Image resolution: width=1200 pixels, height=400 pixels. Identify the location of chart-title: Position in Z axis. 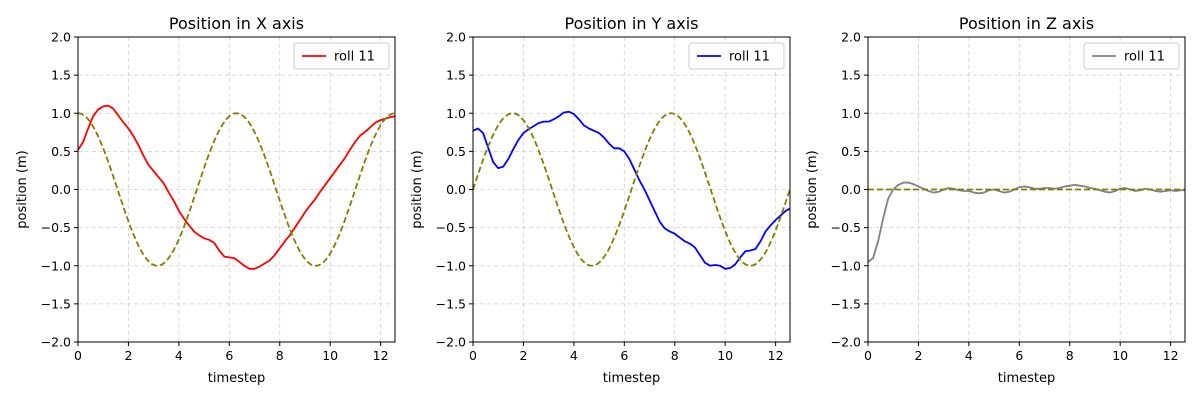
(1026, 23).